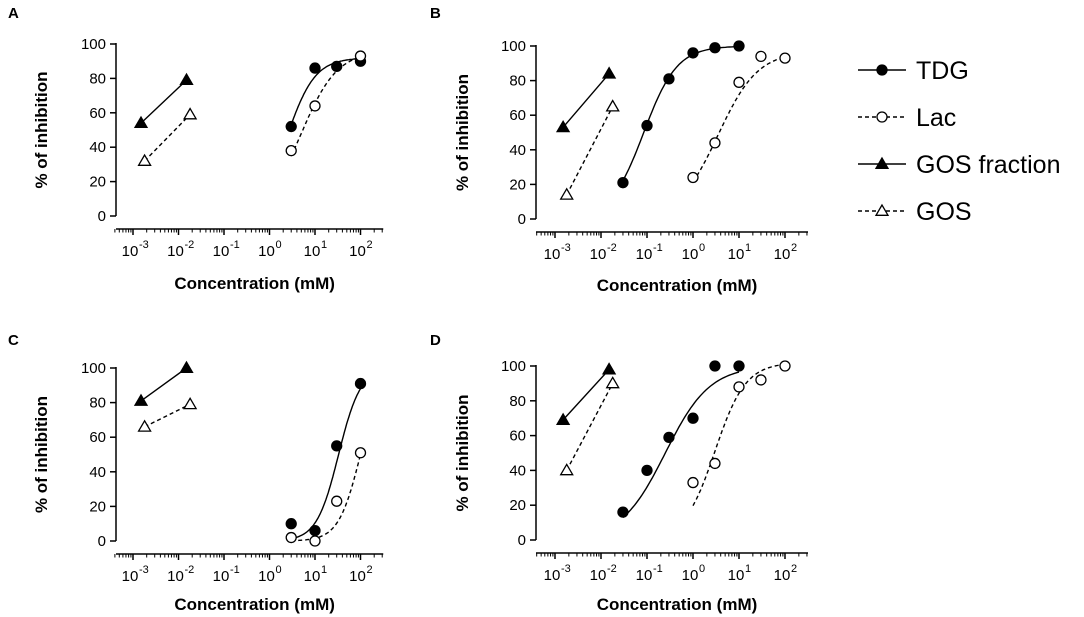 This screenshot has height=617, width=1084. I want to click on legend-item: GOS, so click(915, 212).